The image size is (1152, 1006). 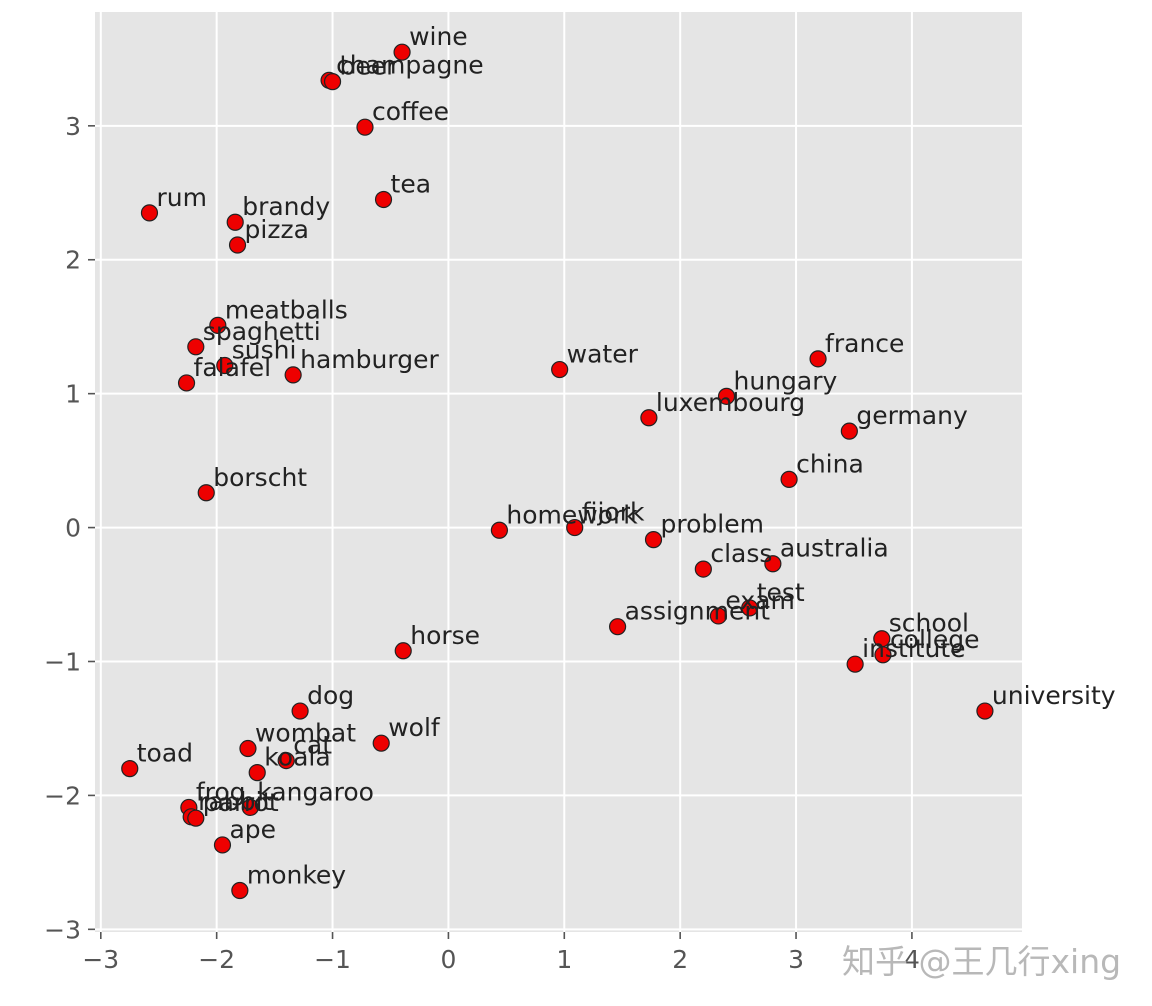 I want to click on y-tick-label: 3, so click(x=73, y=126).